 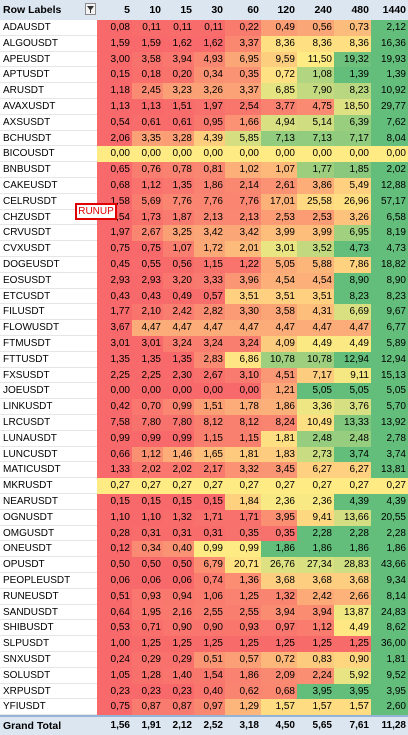 I want to click on table-cell: 5,85, so click(x=243, y=138).